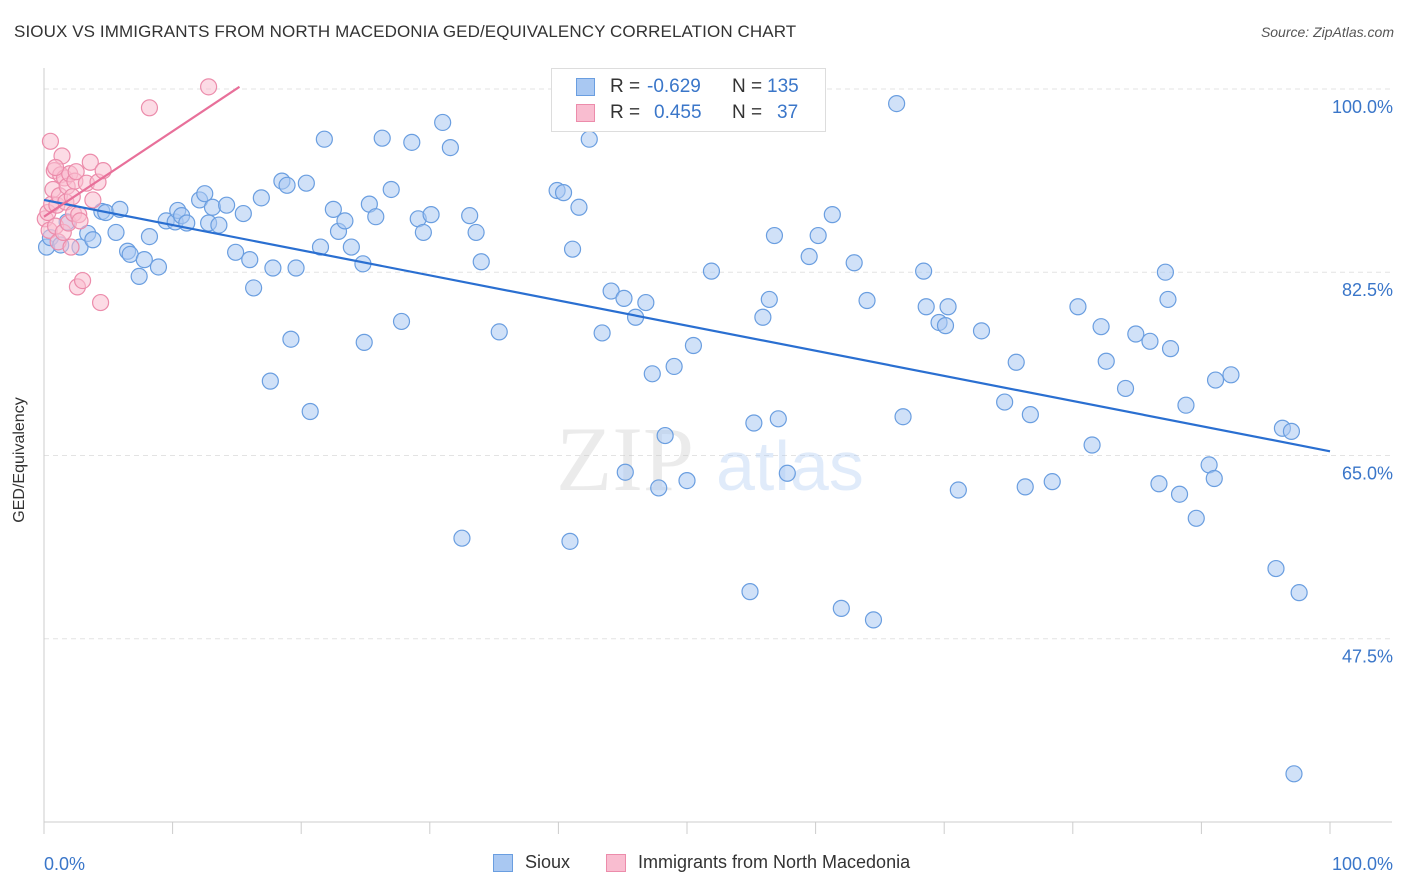 The width and height of the screenshot is (1406, 892). I want to click on y-tick-label: 82.5%, so click(1367, 290).